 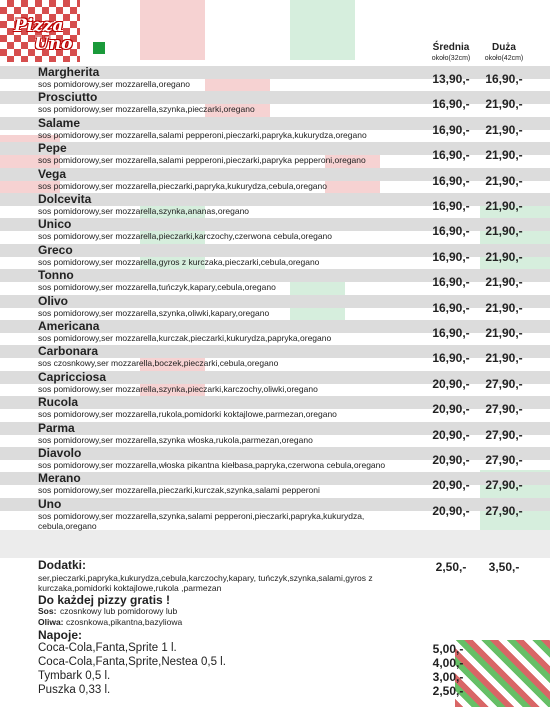 What do you see at coordinates (448, 677) in the screenshot?
I see `drink-price: 3,00,-` at bounding box center [448, 677].